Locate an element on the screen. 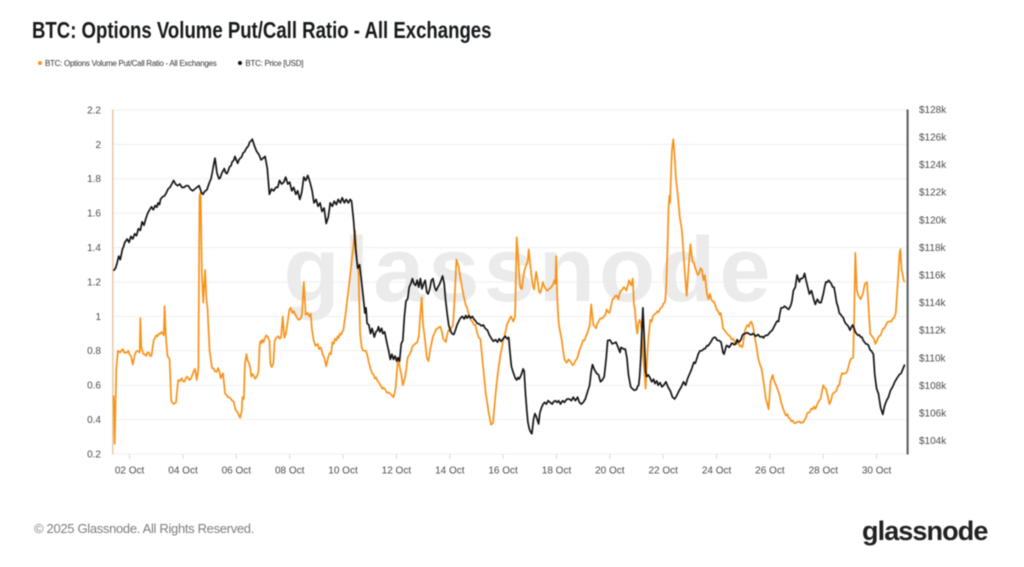 This screenshot has width=1024, height=567. svg-text: $128k is located at coordinates (933, 110).